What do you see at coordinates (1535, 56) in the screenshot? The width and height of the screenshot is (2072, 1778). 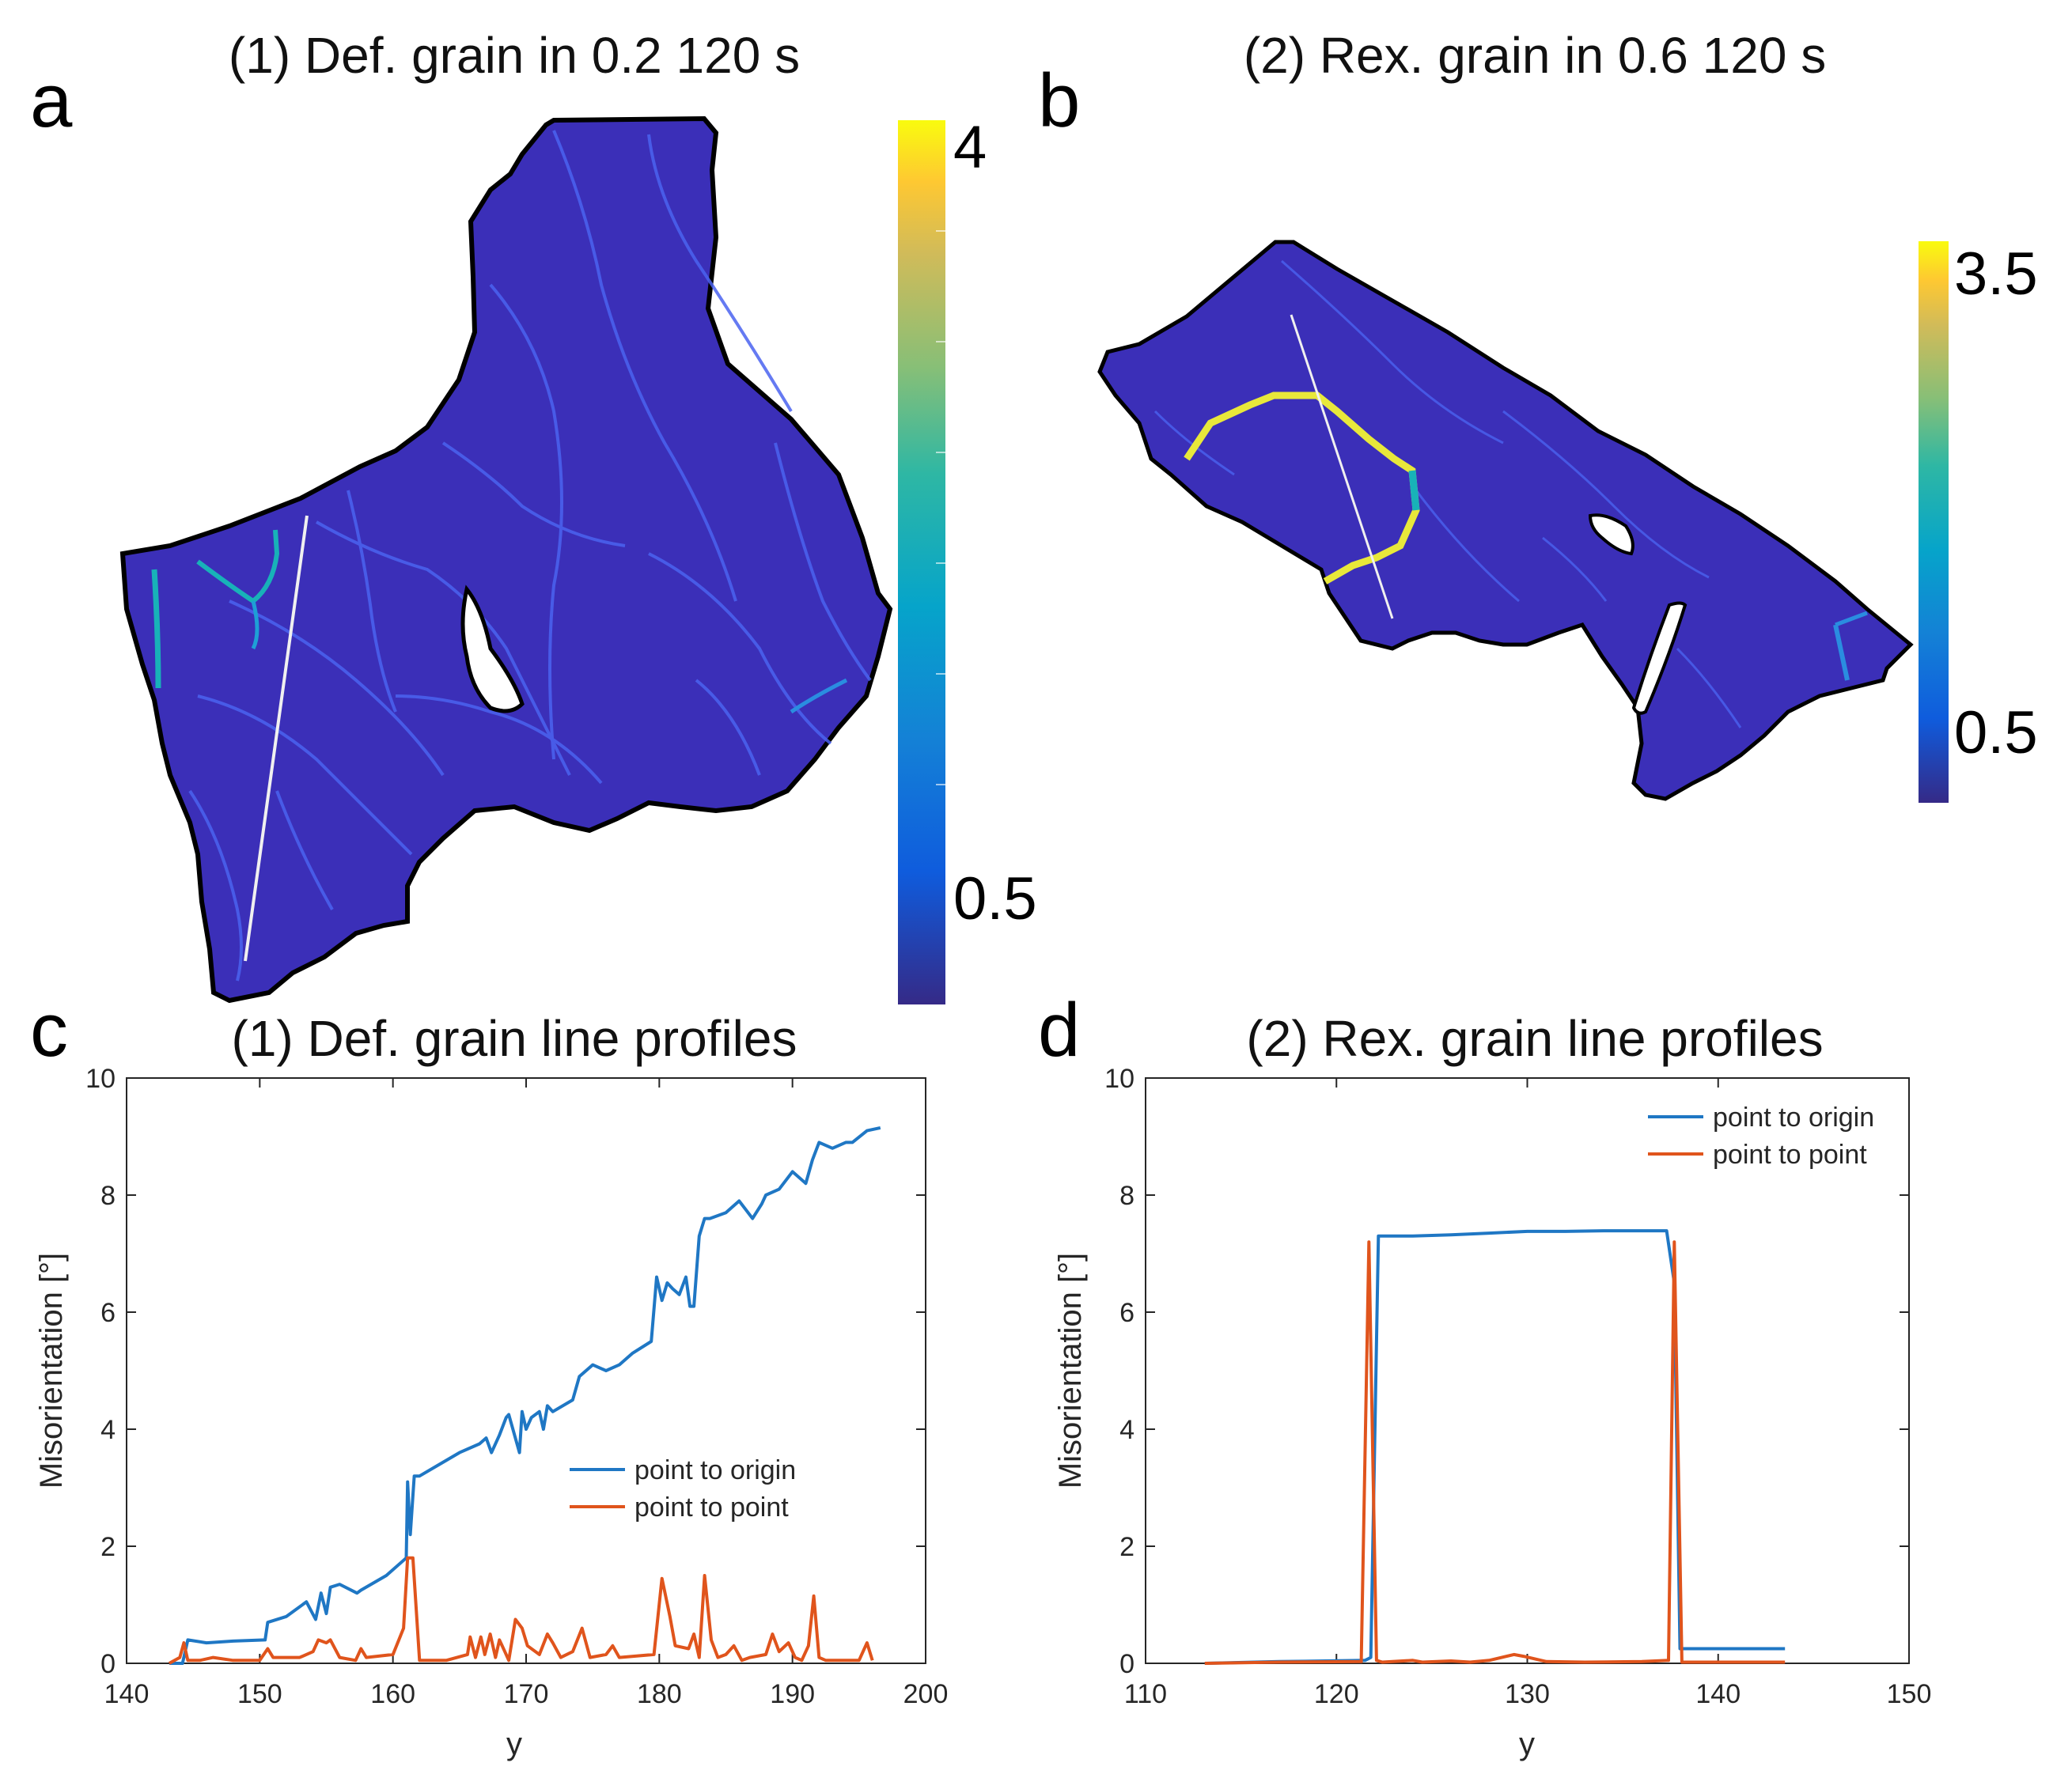 I see `panel-b-title: (2) Rex. grain in 0.6 120 s` at bounding box center [1535, 56].